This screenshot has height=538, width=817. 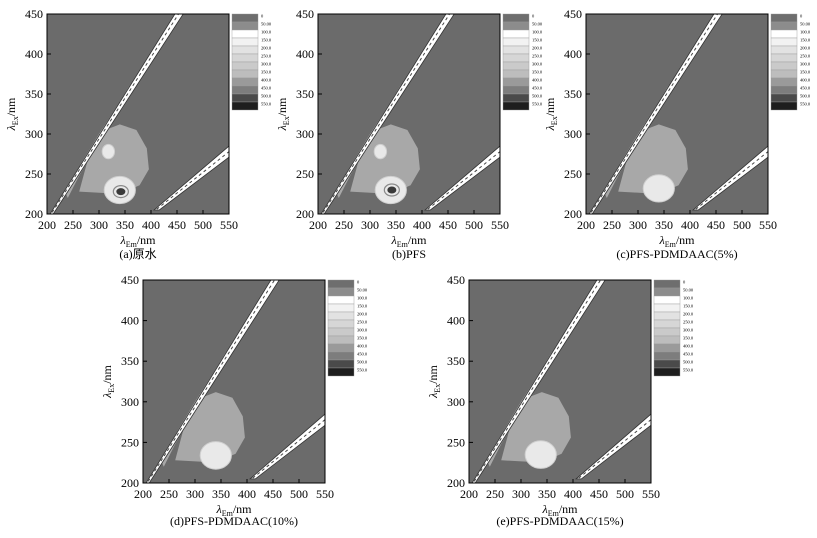 What do you see at coordinates (362, 314) in the screenshot?
I see `legend-label: 200.0` at bounding box center [362, 314].